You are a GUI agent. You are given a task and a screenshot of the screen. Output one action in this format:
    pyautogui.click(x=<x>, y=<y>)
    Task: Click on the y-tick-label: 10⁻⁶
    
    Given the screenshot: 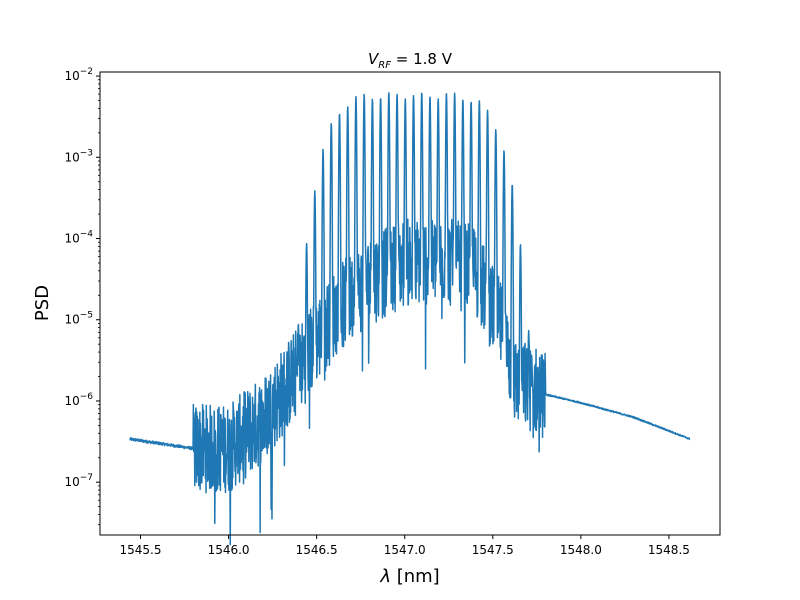 What is the action you would take?
    pyautogui.click(x=78, y=400)
    